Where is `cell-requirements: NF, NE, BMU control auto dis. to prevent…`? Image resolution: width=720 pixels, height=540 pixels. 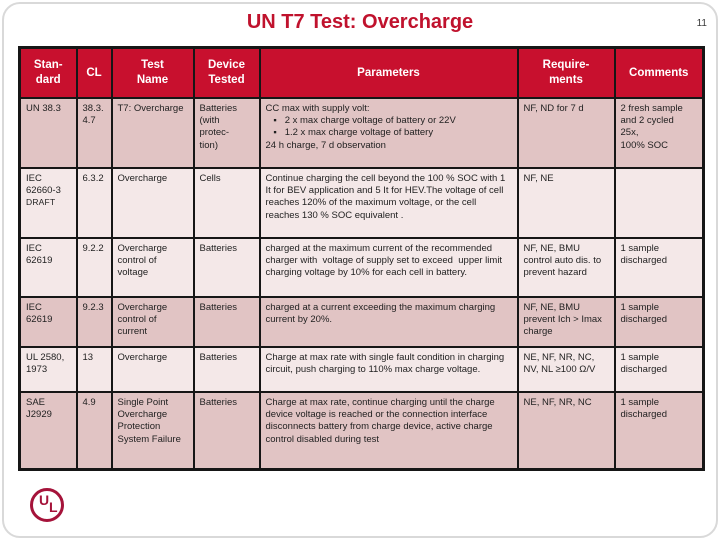 cell-requirements: NF, NE, BMU control auto dis. to prevent… is located at coordinates (566, 267).